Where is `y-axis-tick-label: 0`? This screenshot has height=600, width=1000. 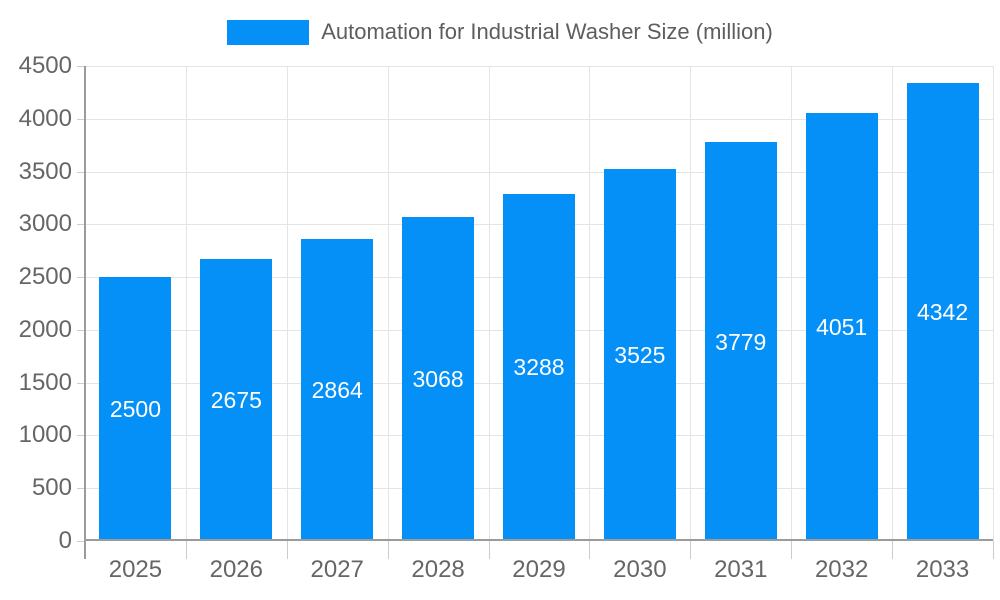 y-axis-tick-label: 0 is located at coordinates (65, 540).